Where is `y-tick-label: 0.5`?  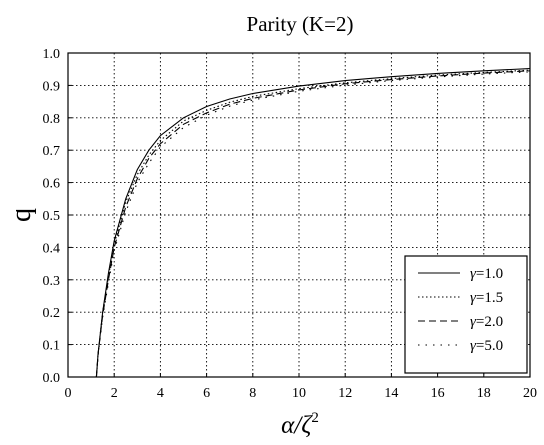
y-tick-label: 0.5 is located at coordinates (52, 216).